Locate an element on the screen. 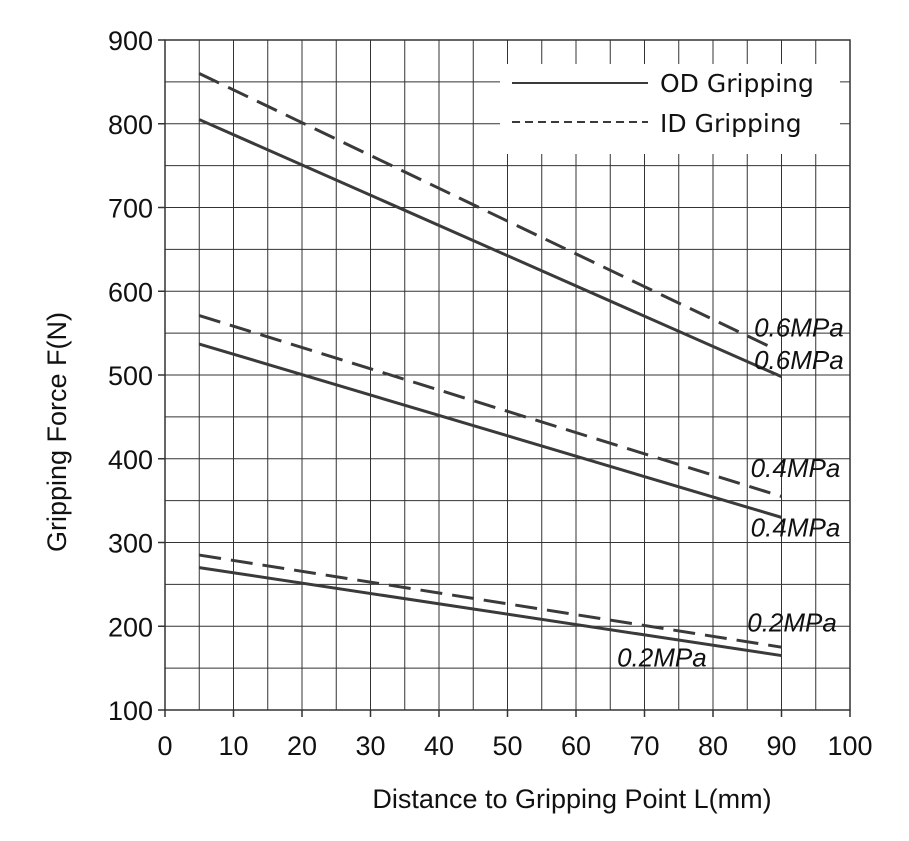  y-tick-label: 100 is located at coordinates (130, 711).